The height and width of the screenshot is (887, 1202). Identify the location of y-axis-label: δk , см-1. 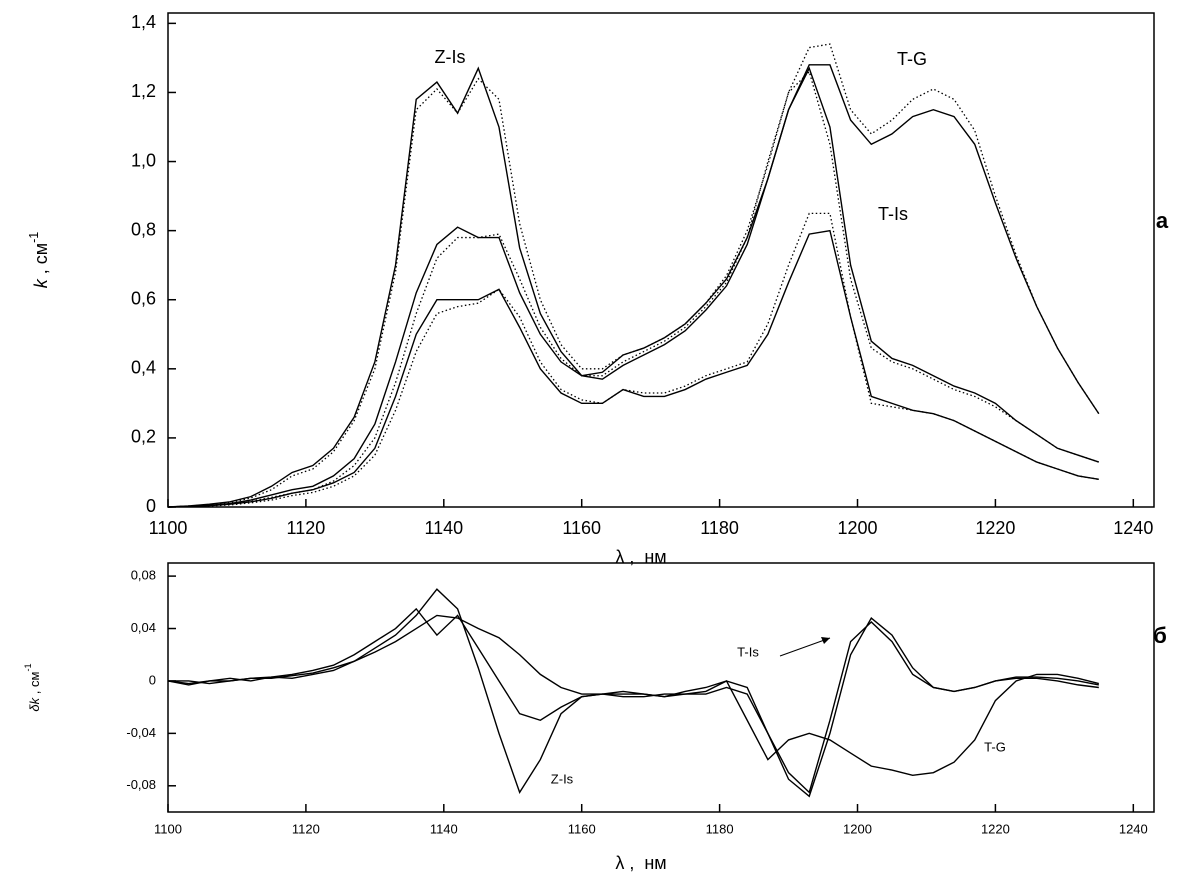
(32, 687).